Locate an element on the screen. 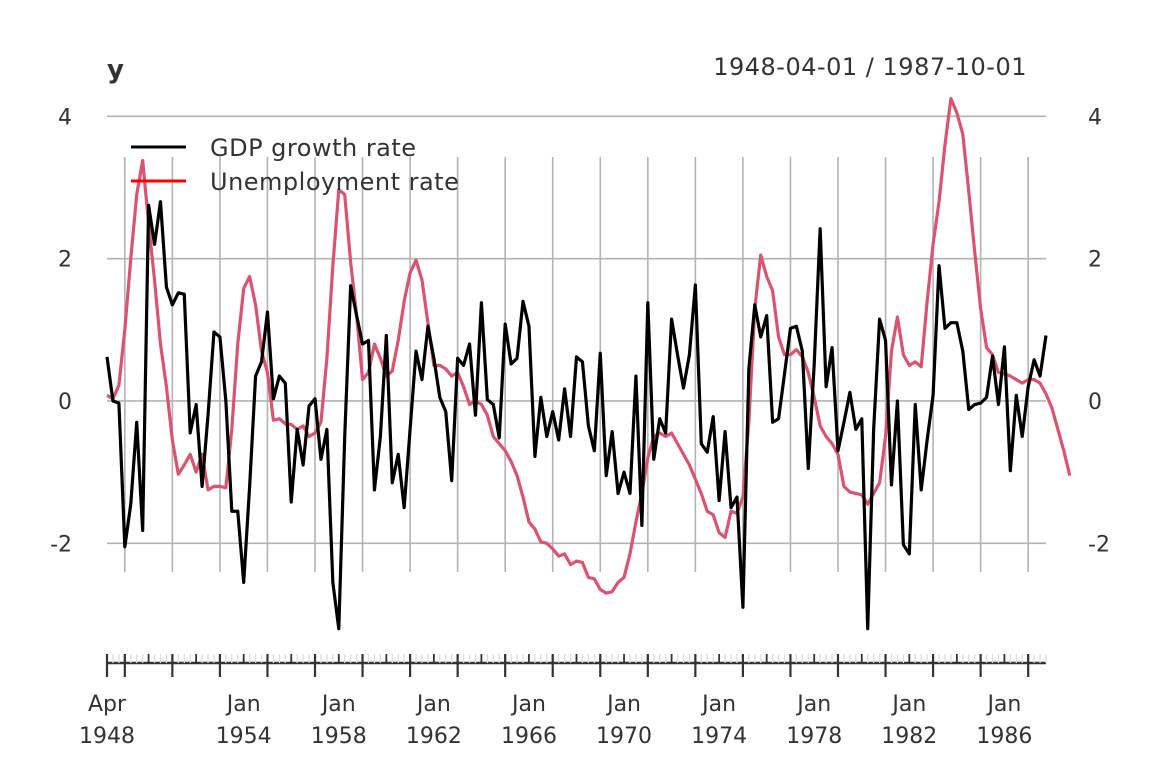 Image resolution: width=1152 pixels, height=768 pixels. x-tick-label-year: 1948 is located at coordinates (107, 736).